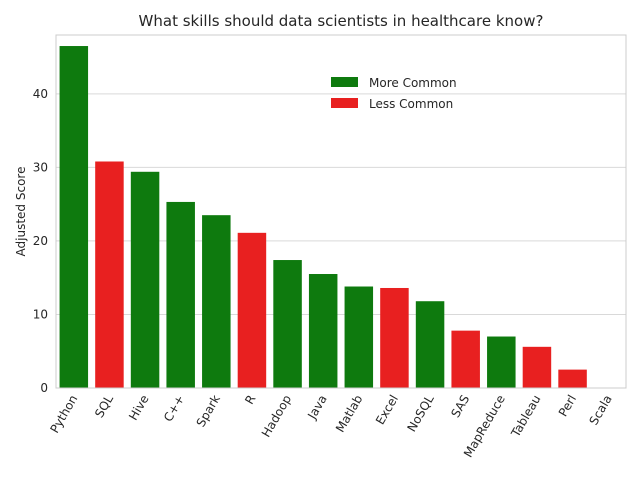 Image resolution: width=640 pixels, height=480 pixels. I want to click on y-axis-label: Adjusted Score, so click(21, 212).